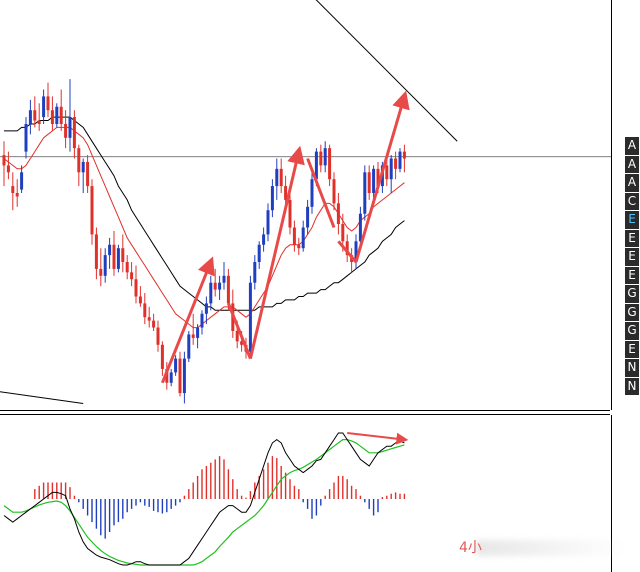 The height and width of the screenshot is (572, 640). Describe the element at coordinates (632, 294) in the screenshot. I see `period-button-8: G` at that location.